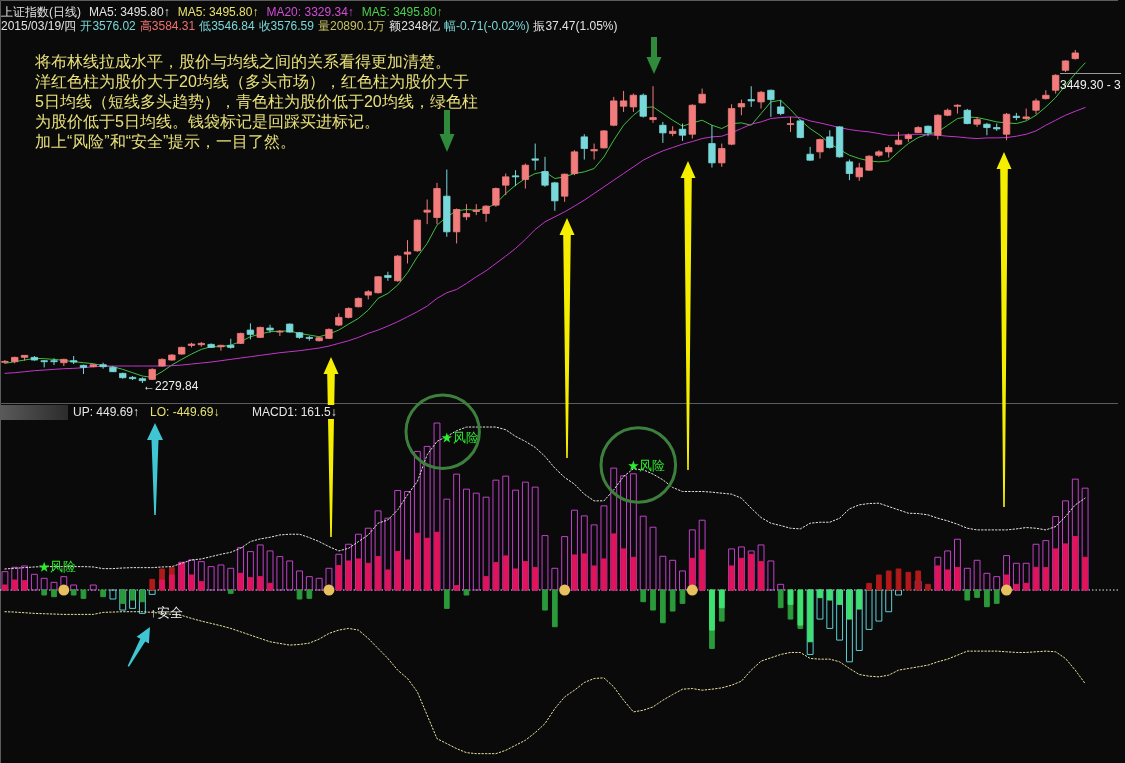 The image size is (1125, 763). What do you see at coordinates (63, 567) in the screenshot?
I see `series-label: 风险` at bounding box center [63, 567].